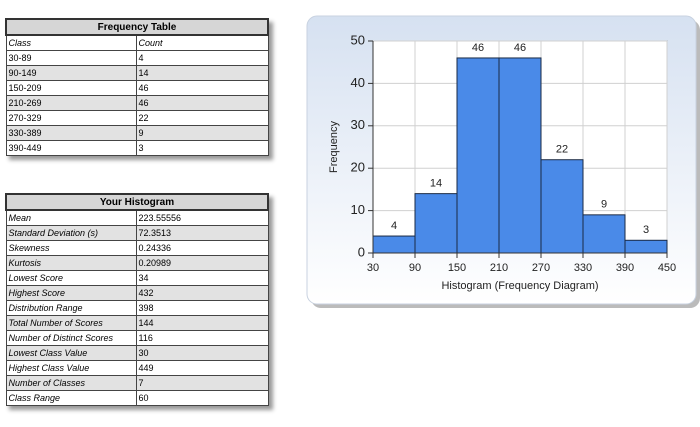  Describe the element at coordinates (202, 148) in the screenshot. I see `table-cell: 3` at that location.